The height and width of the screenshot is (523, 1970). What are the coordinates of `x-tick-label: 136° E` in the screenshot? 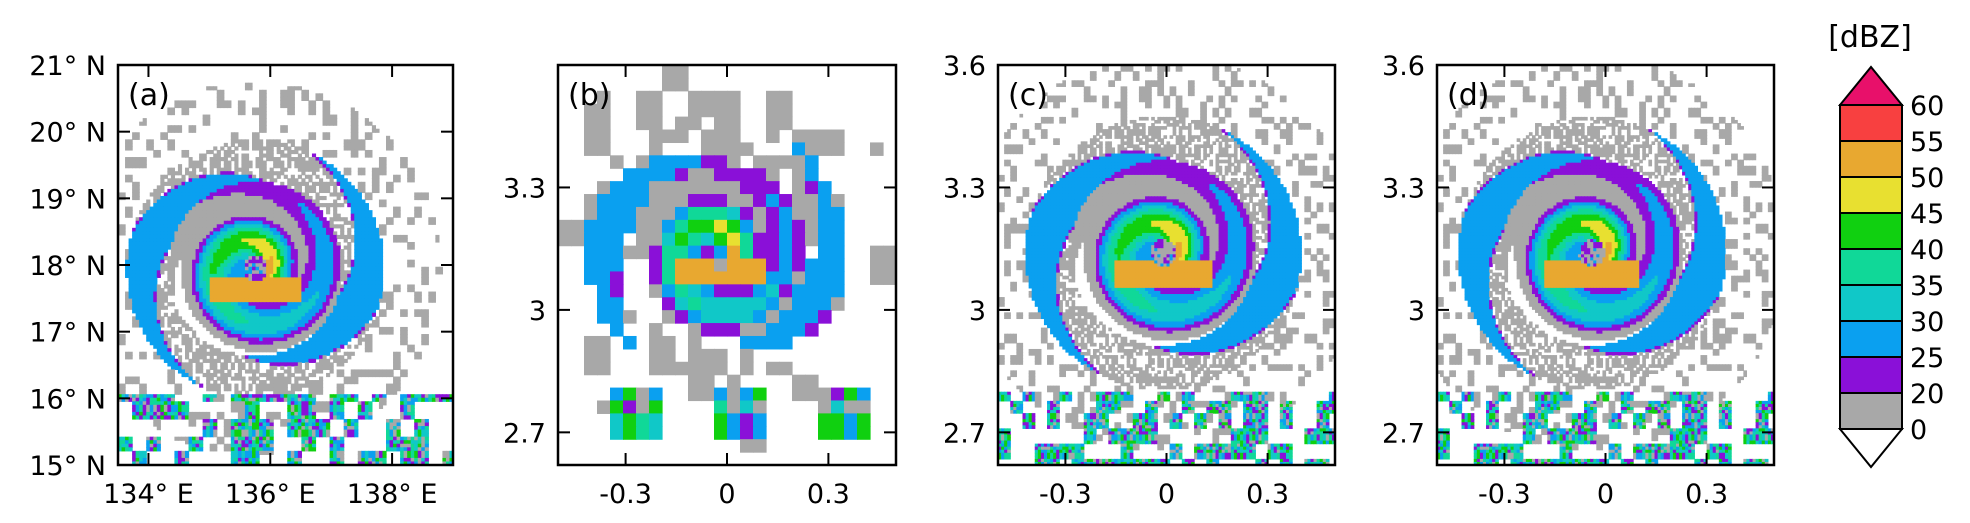 It's located at (270, 494).